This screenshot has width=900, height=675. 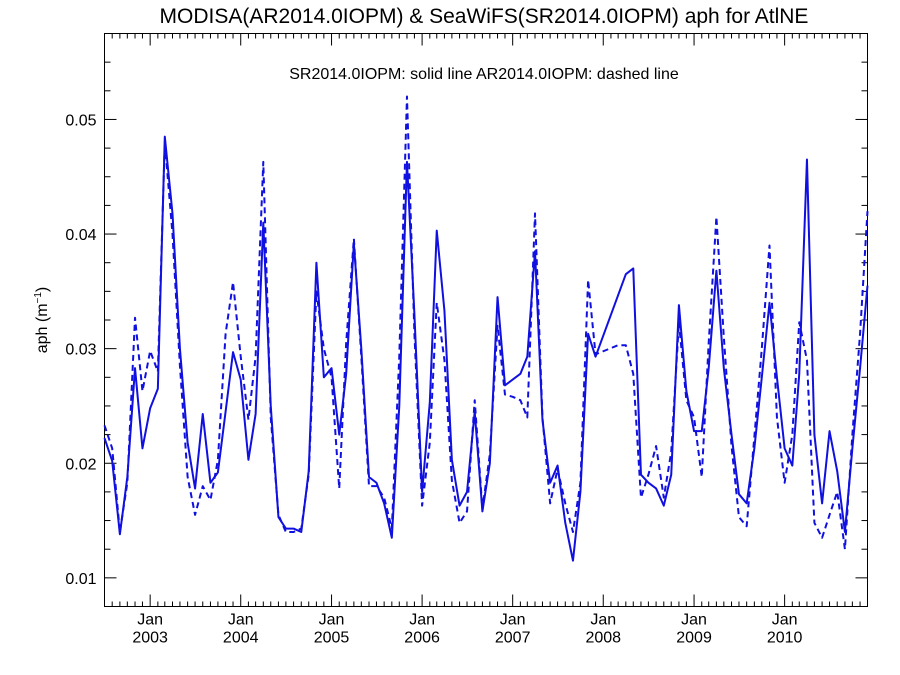 I want to click on x-tick-label-year: 2010, so click(x=785, y=638).